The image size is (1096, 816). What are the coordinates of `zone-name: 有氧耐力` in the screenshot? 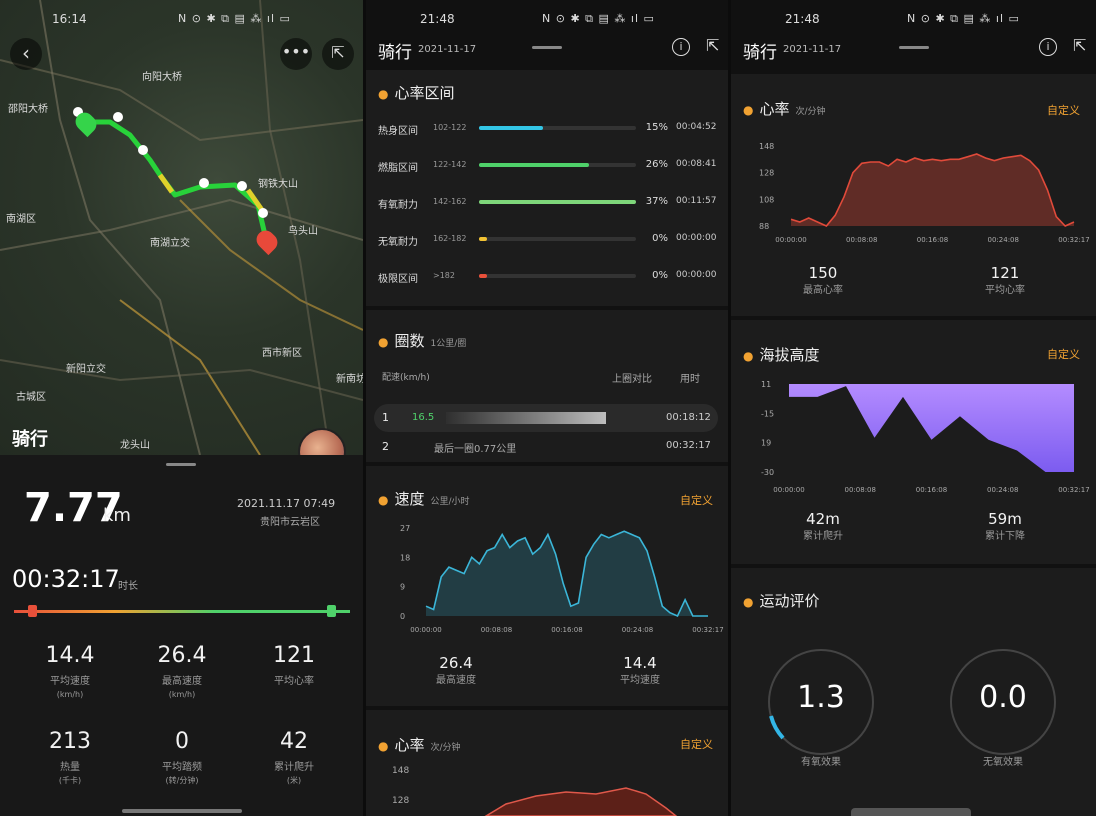 It's located at (398, 205).